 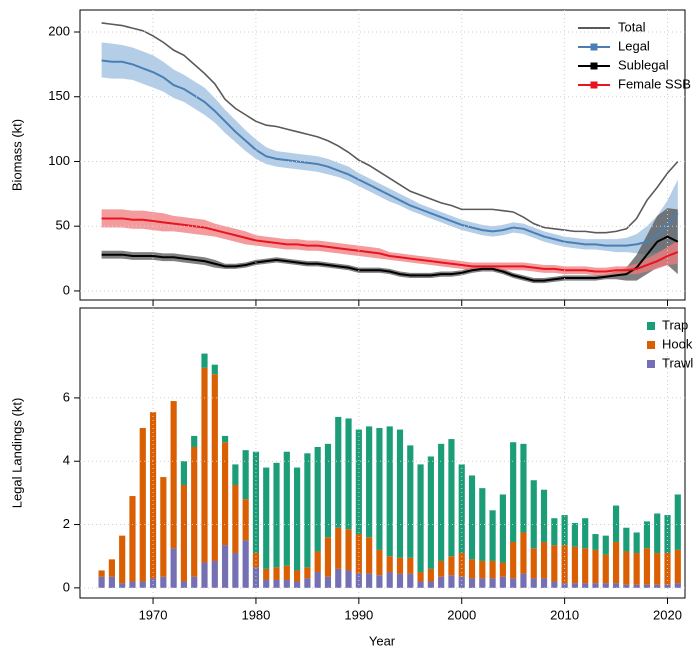 I want to click on y-tick-label: 2, so click(x=66, y=523).